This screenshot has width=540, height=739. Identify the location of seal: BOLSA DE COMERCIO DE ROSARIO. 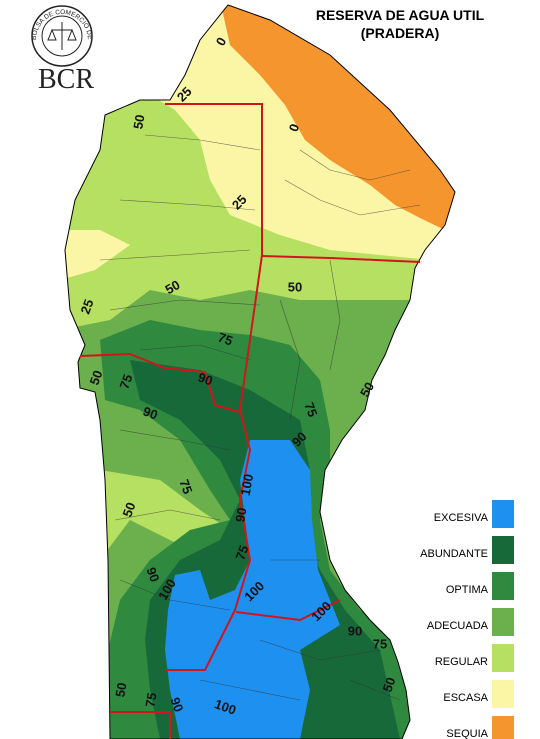
(46, 33).